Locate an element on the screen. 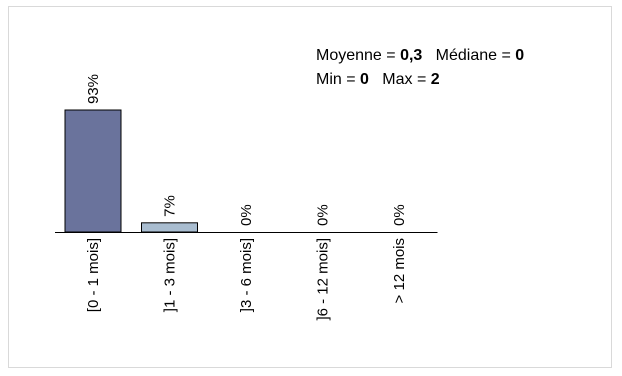  median-value: 0 is located at coordinates (520, 55).